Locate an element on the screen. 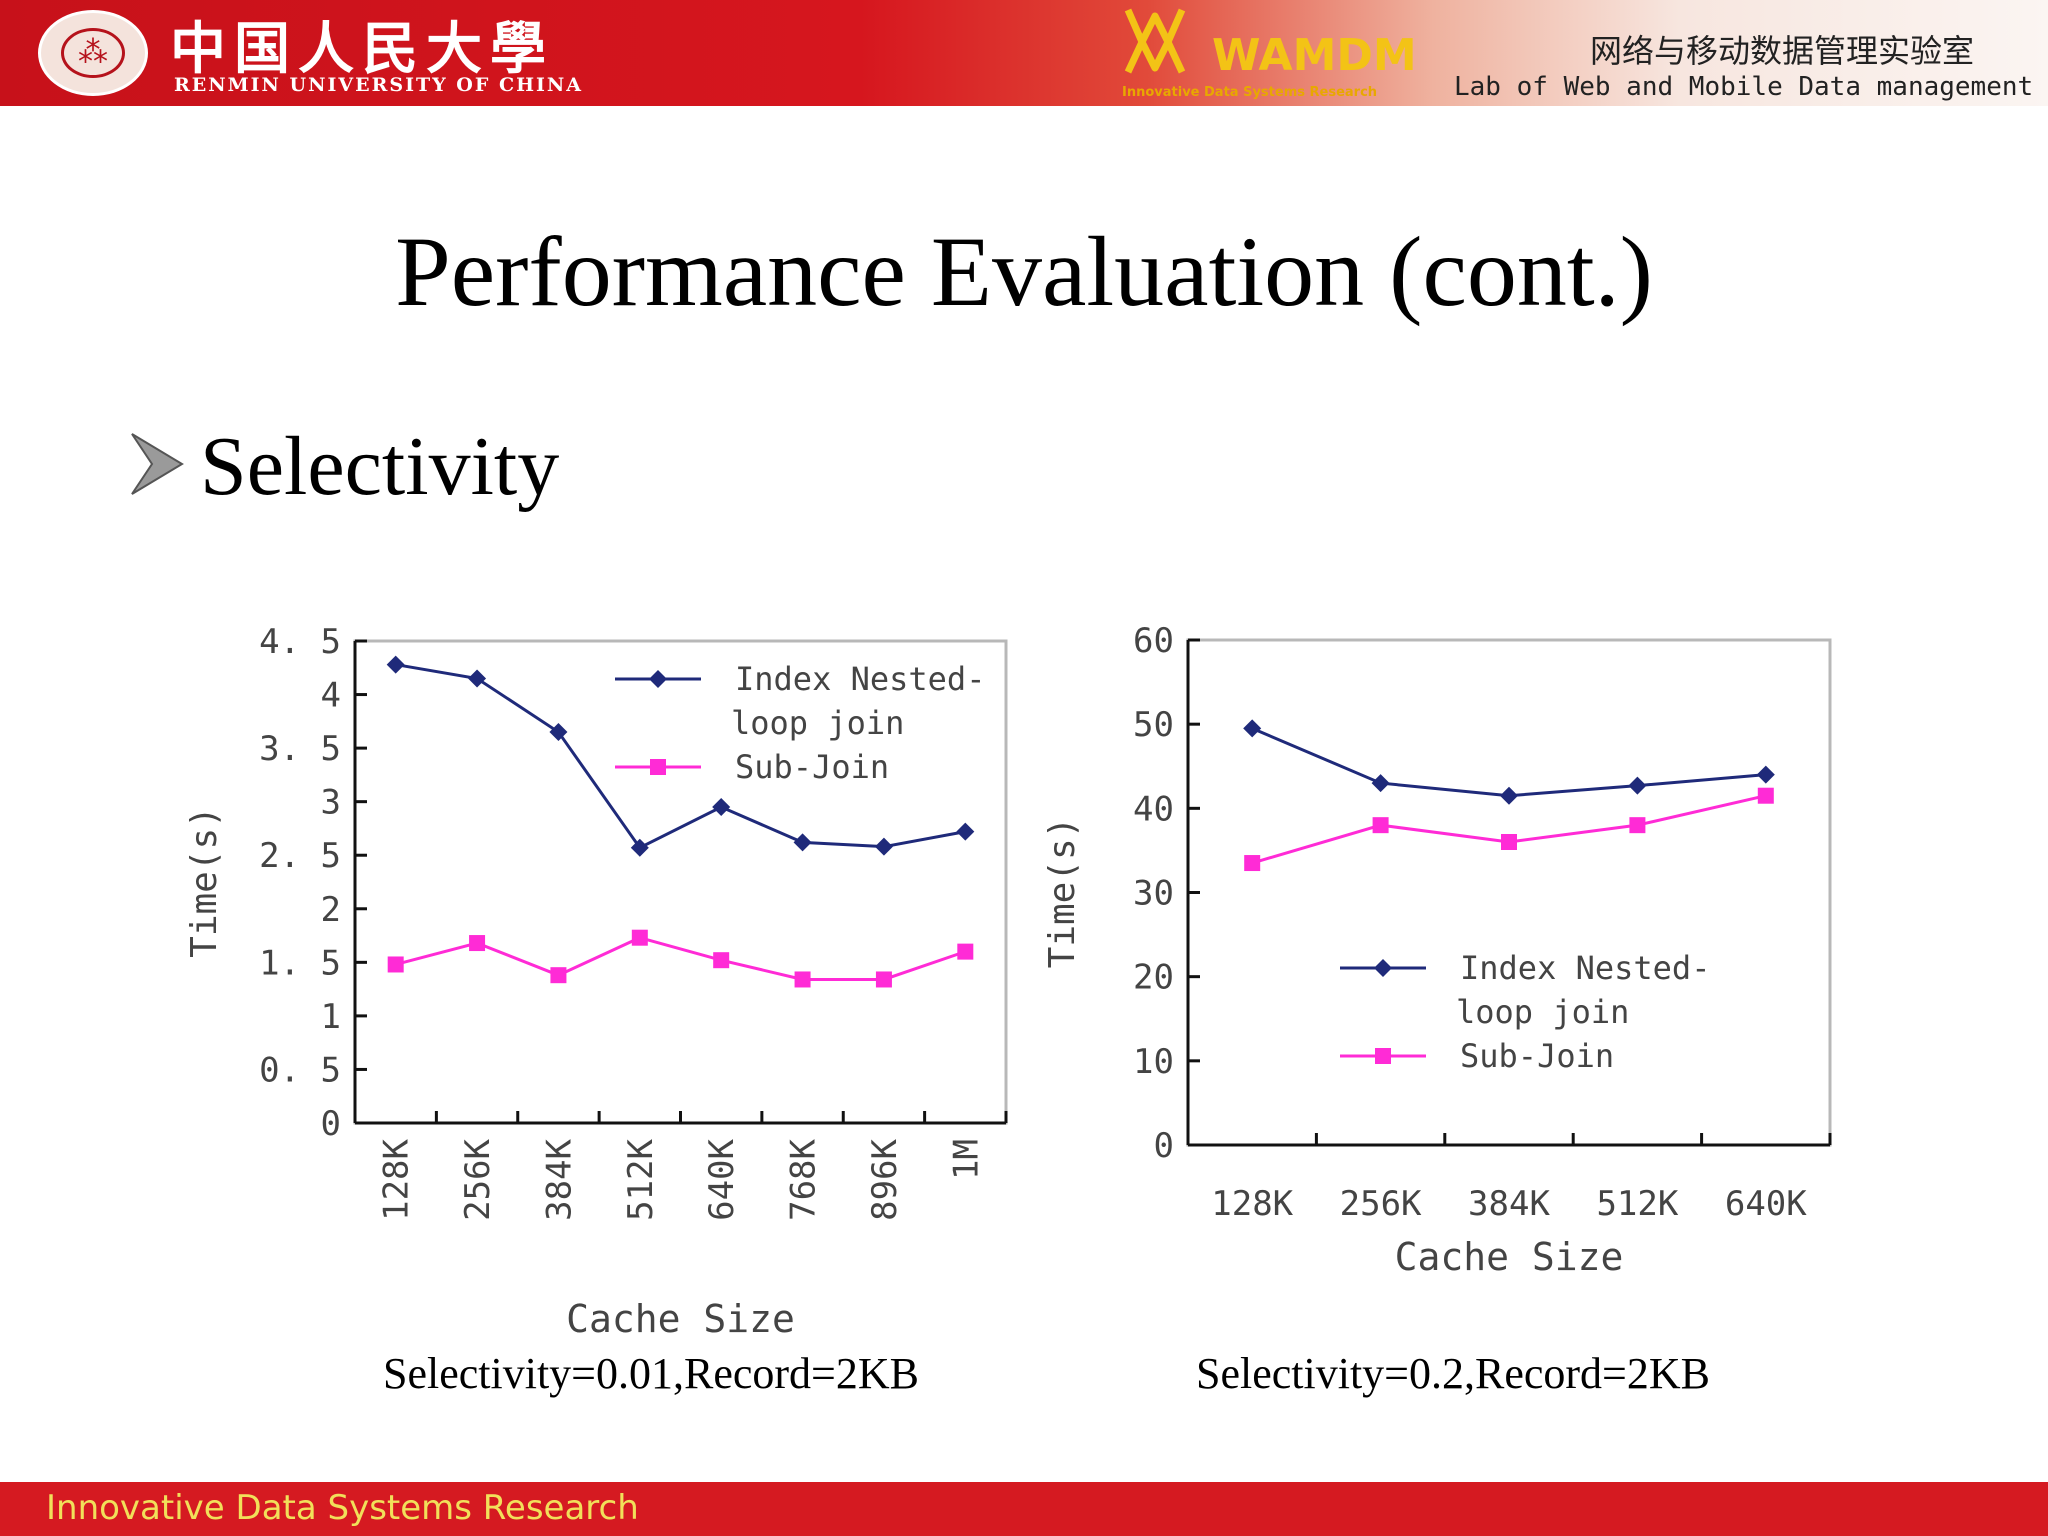 This screenshot has width=2048, height=1536. footer-text: Innovative Data Systems Research is located at coordinates (342, 1508).